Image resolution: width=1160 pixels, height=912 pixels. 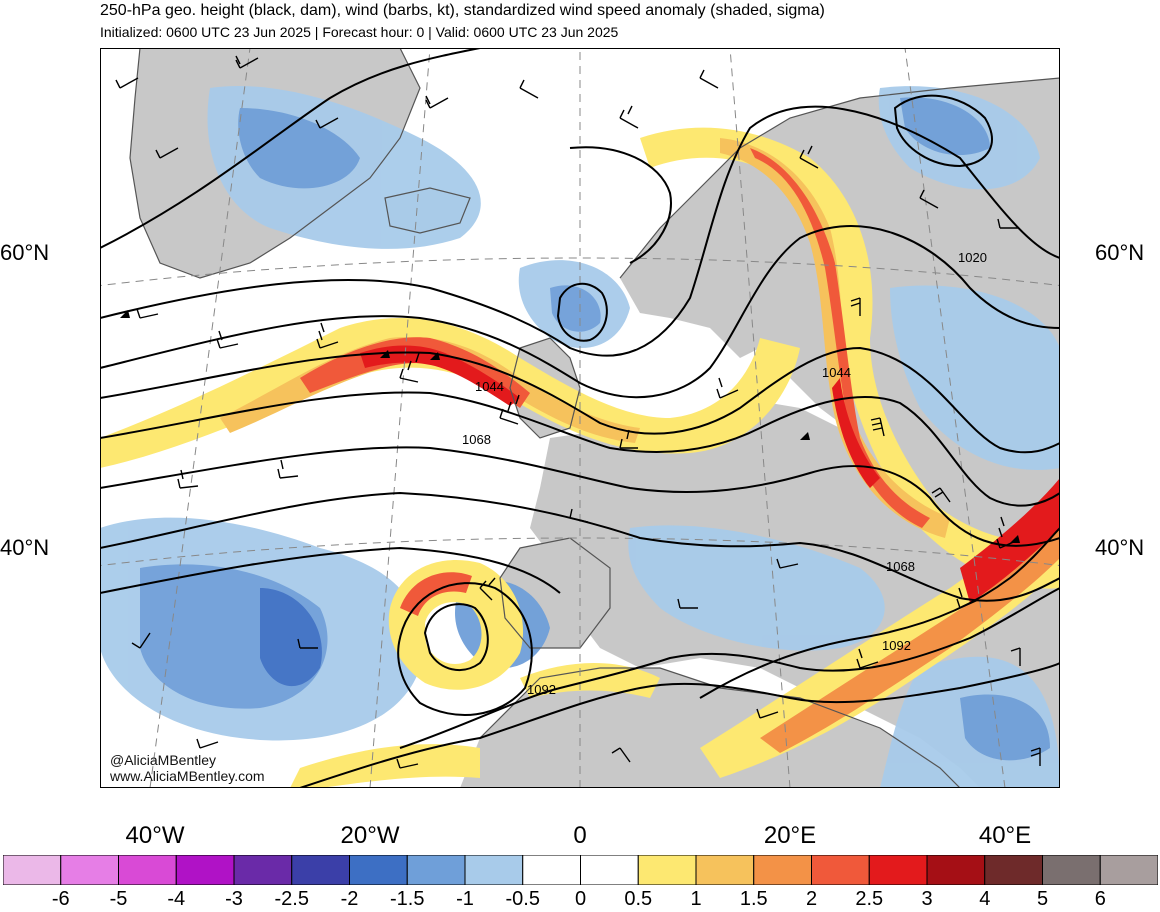 I want to click on lat-label-60n: 60°N, so click(x=25, y=252).